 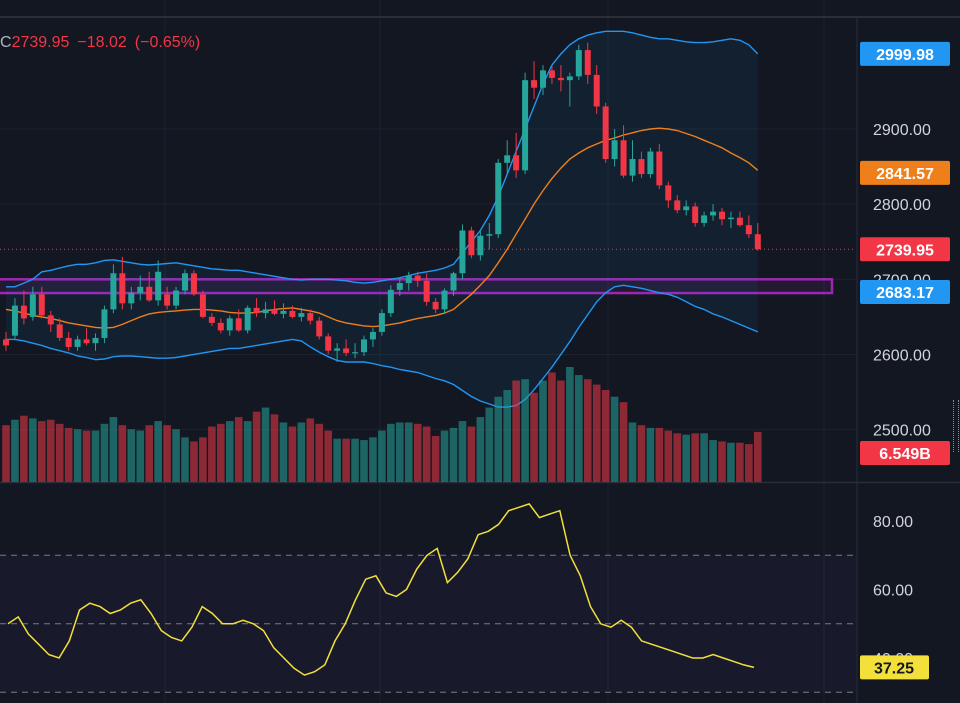 I want to click on price-label-text-1: 2841.57, so click(x=905, y=174).